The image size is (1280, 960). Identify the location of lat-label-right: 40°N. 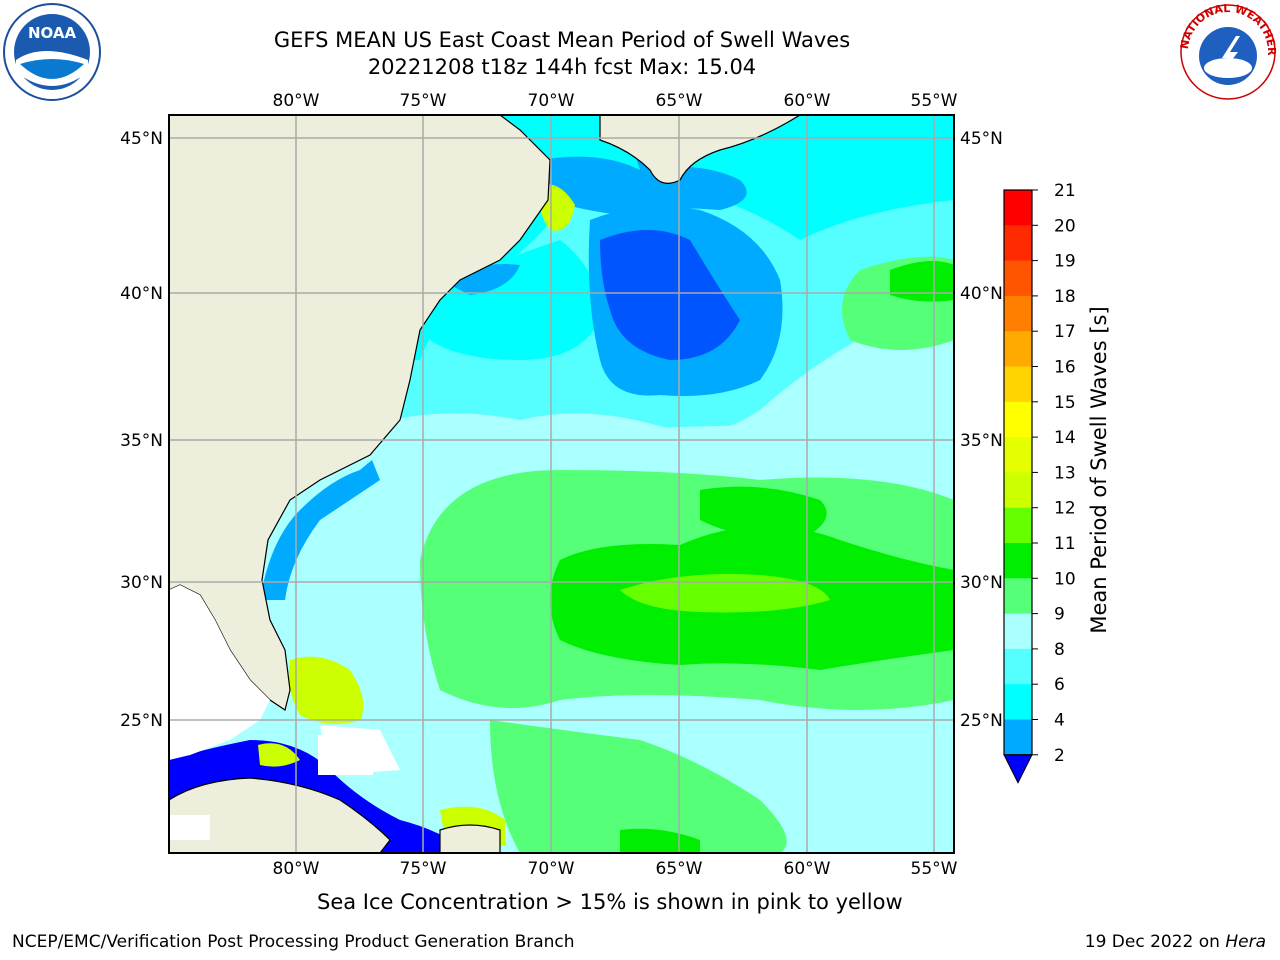
(981, 294).